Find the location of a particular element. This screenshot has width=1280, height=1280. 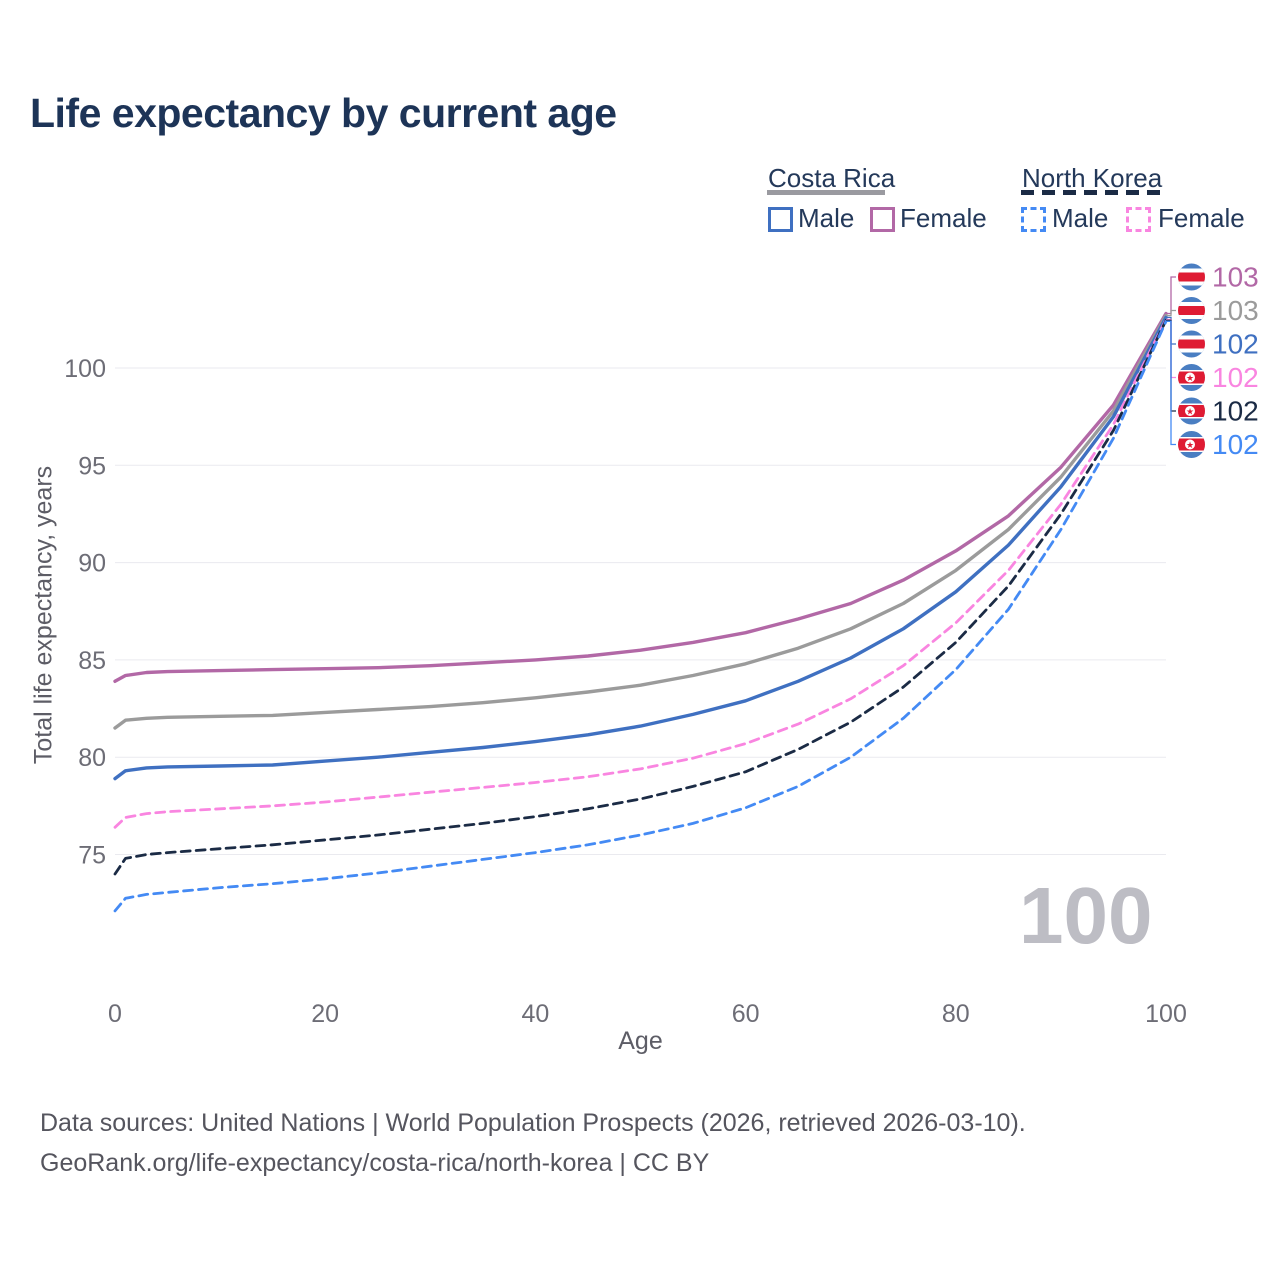

page-title: Life expectancy by current age is located at coordinates (323, 113).